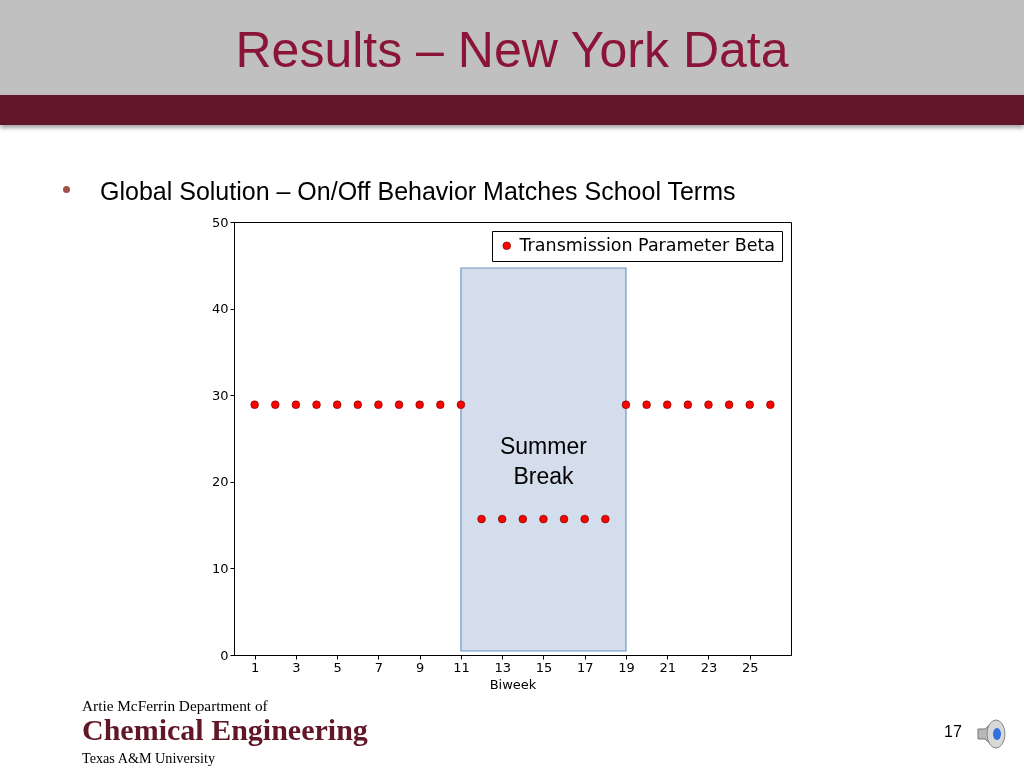 The image size is (1024, 768). I want to click on y-tick-label: 50, so click(220, 222).